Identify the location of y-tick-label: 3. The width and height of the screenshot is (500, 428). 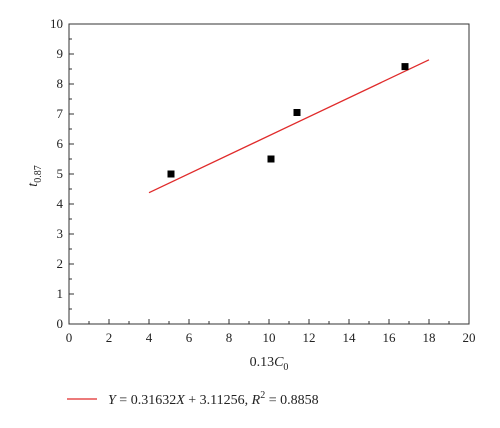
(60, 233).